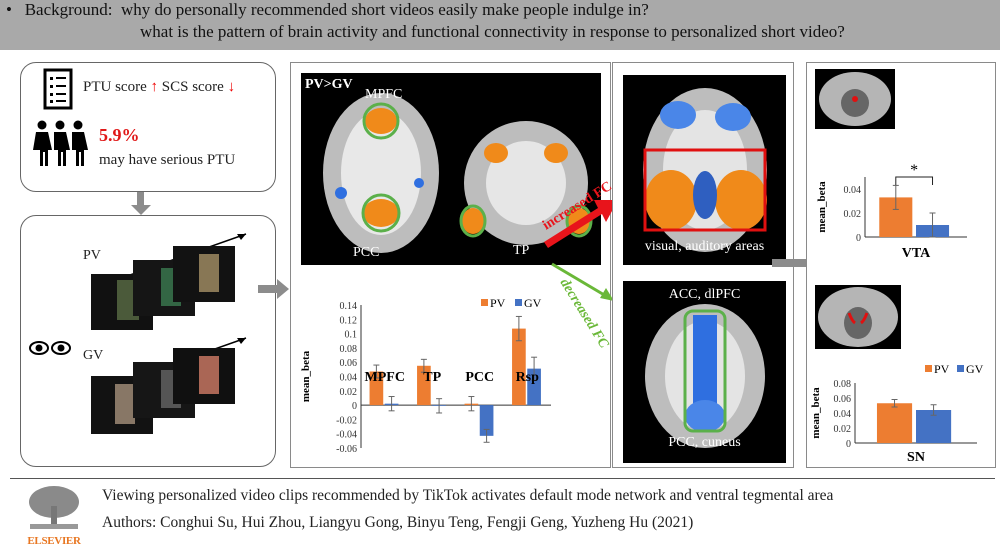  I want to click on y-tick-label: -0.06, so click(346, 449).